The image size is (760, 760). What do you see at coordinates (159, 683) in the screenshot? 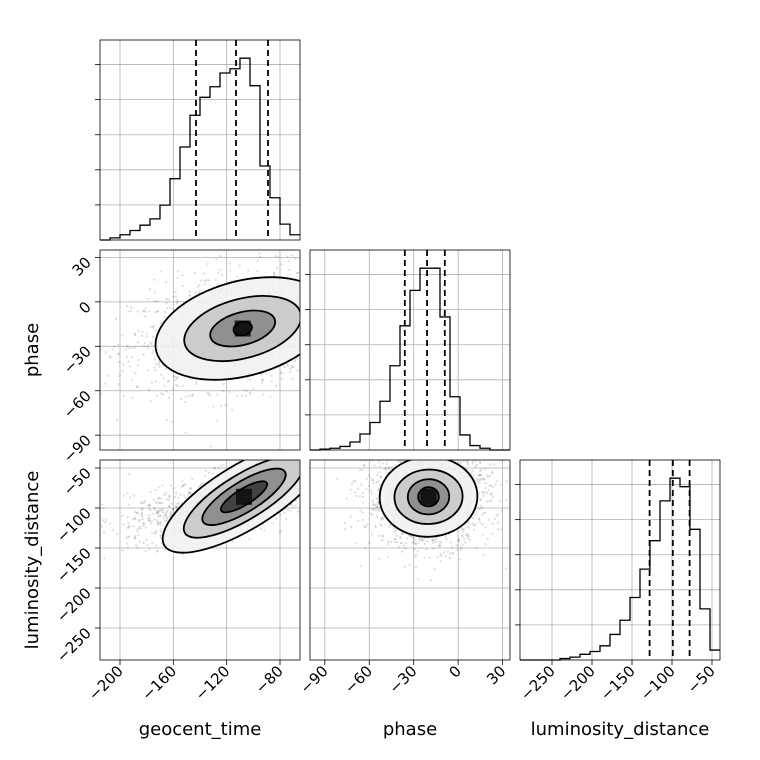
I see `x-tick-label: −160` at bounding box center [159, 683].